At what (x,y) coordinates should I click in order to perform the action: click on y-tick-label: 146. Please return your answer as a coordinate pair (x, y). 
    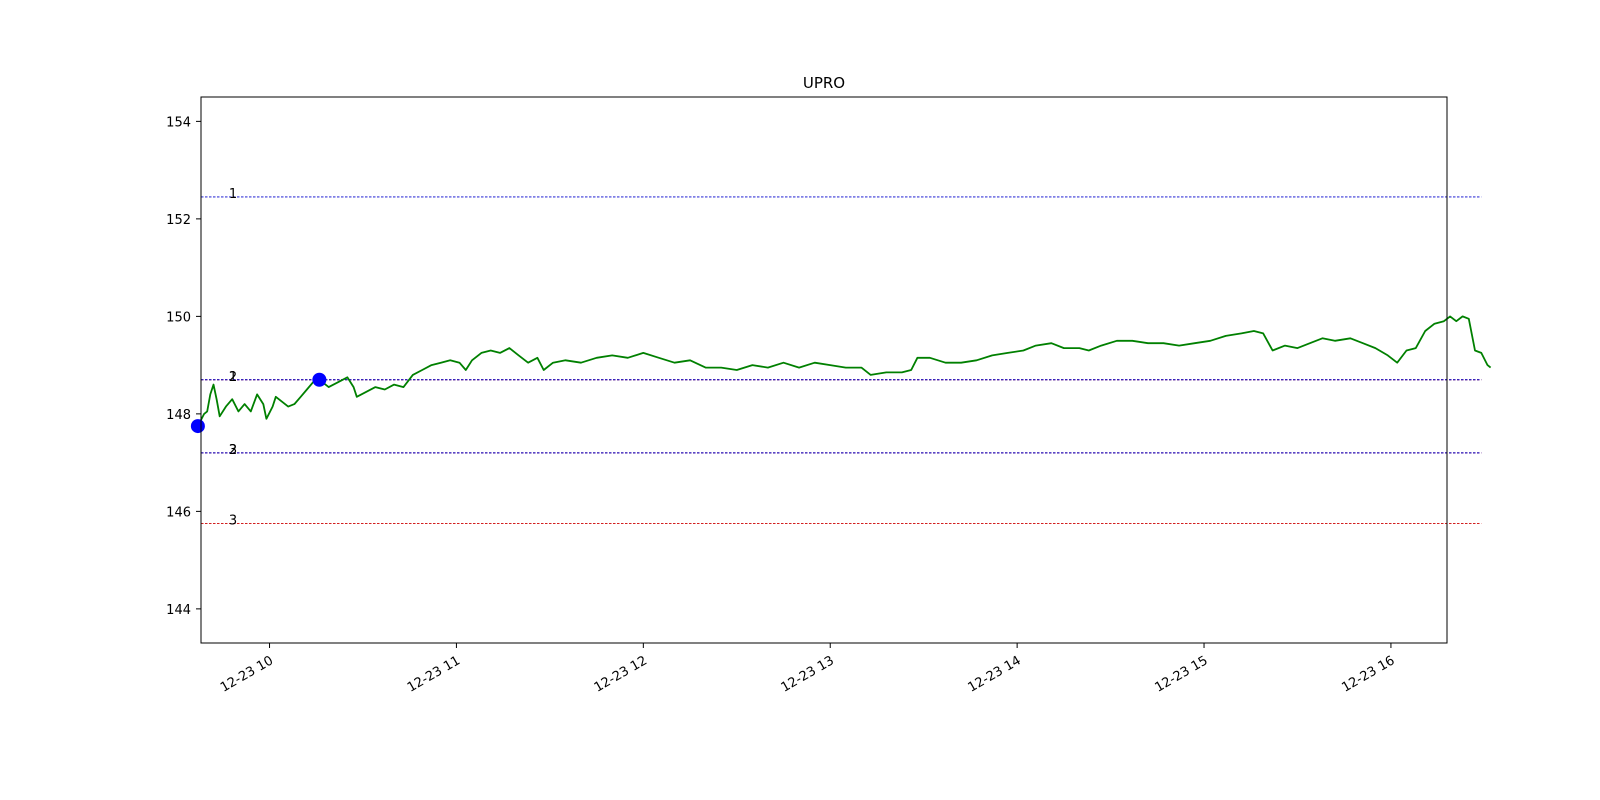
    Looking at the image, I should click on (178, 512).